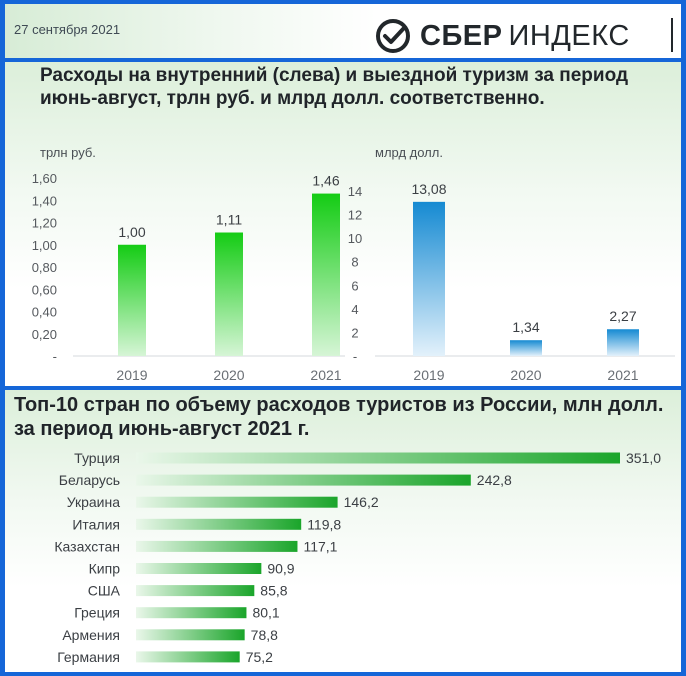  What do you see at coordinates (324, 524) in the screenshot?
I see `bar-value-label: 119,8` at bounding box center [324, 524].